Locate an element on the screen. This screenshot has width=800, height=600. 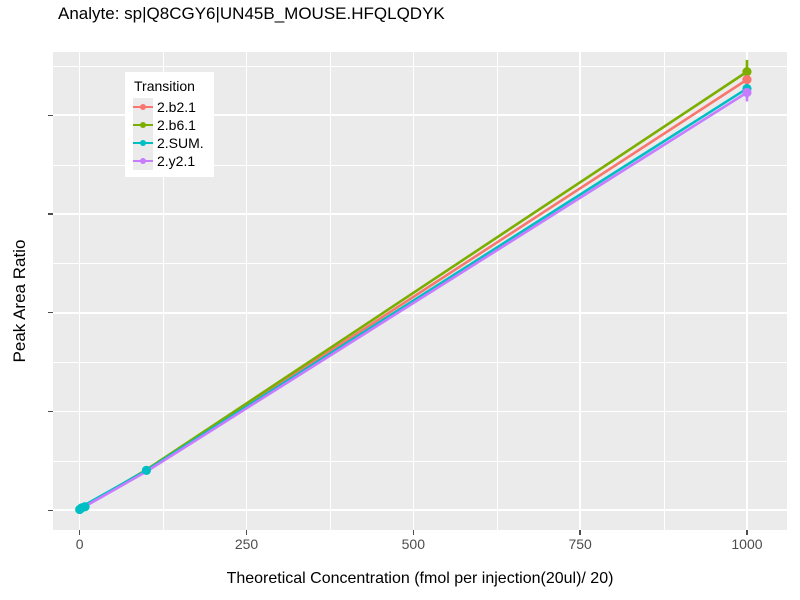
legend-label: 2.b6.1 is located at coordinates (176, 125).